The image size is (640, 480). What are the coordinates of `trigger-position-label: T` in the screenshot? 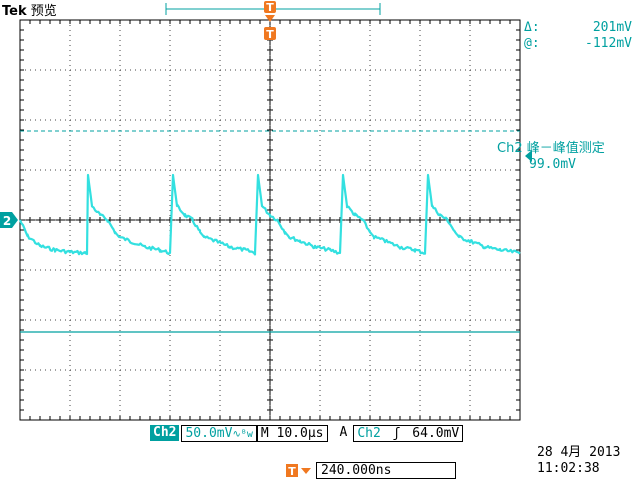 It's located at (270, 7).